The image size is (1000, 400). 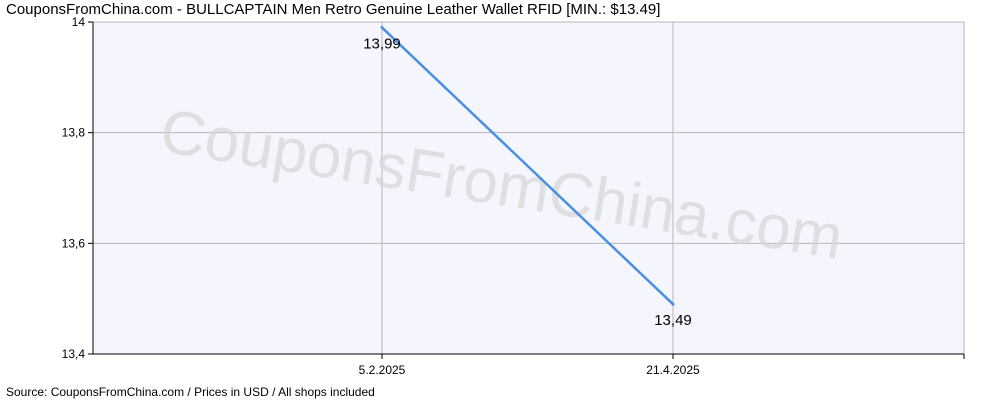 I want to click on y-tick-label: 13,8, so click(x=74, y=133).